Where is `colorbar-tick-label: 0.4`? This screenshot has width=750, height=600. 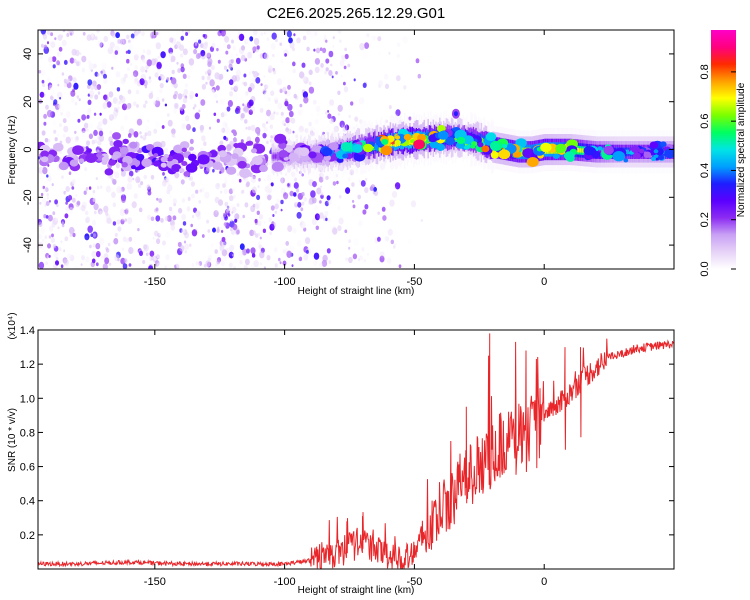 colorbar-tick-label: 0.4 is located at coordinates (705, 170).